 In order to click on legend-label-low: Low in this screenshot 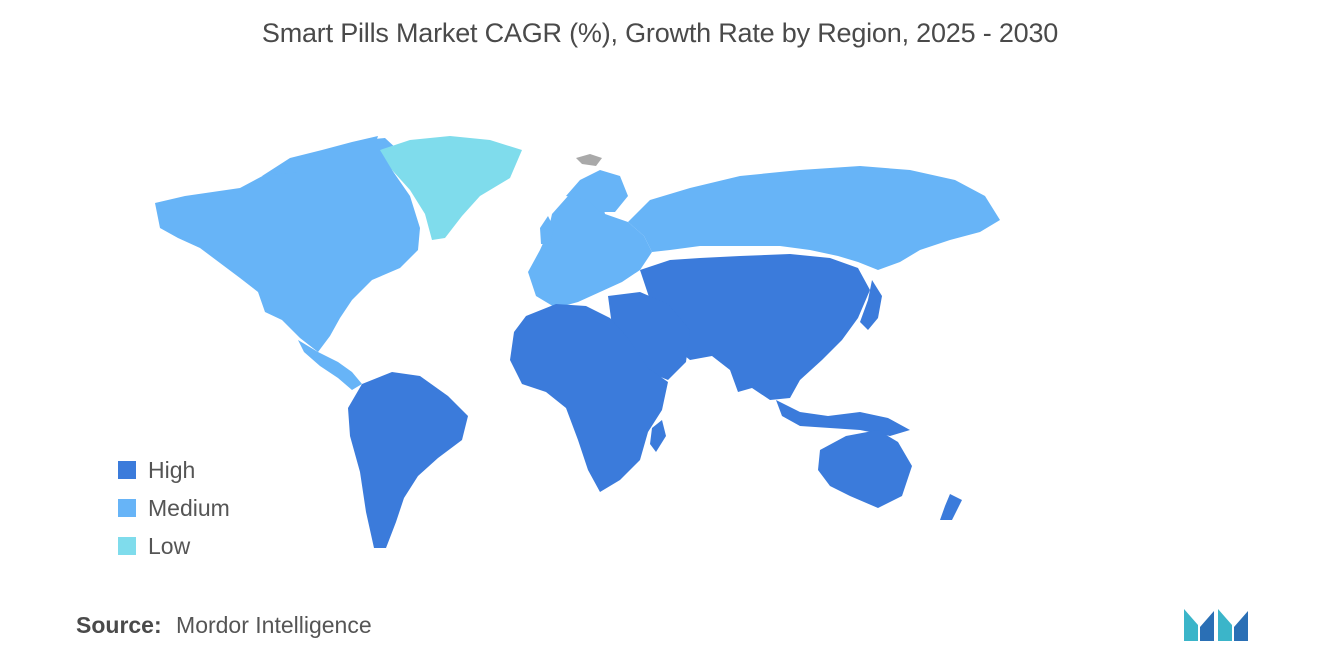, I will do `click(169, 545)`.